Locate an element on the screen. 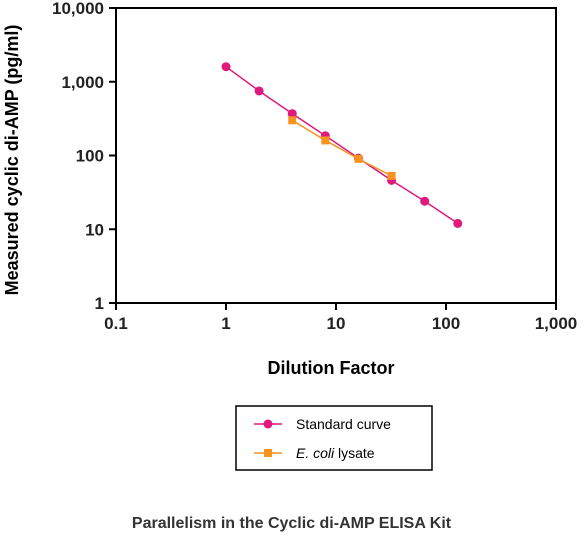 The image size is (583, 540). y-tick-label: 1,000 is located at coordinates (82, 82).